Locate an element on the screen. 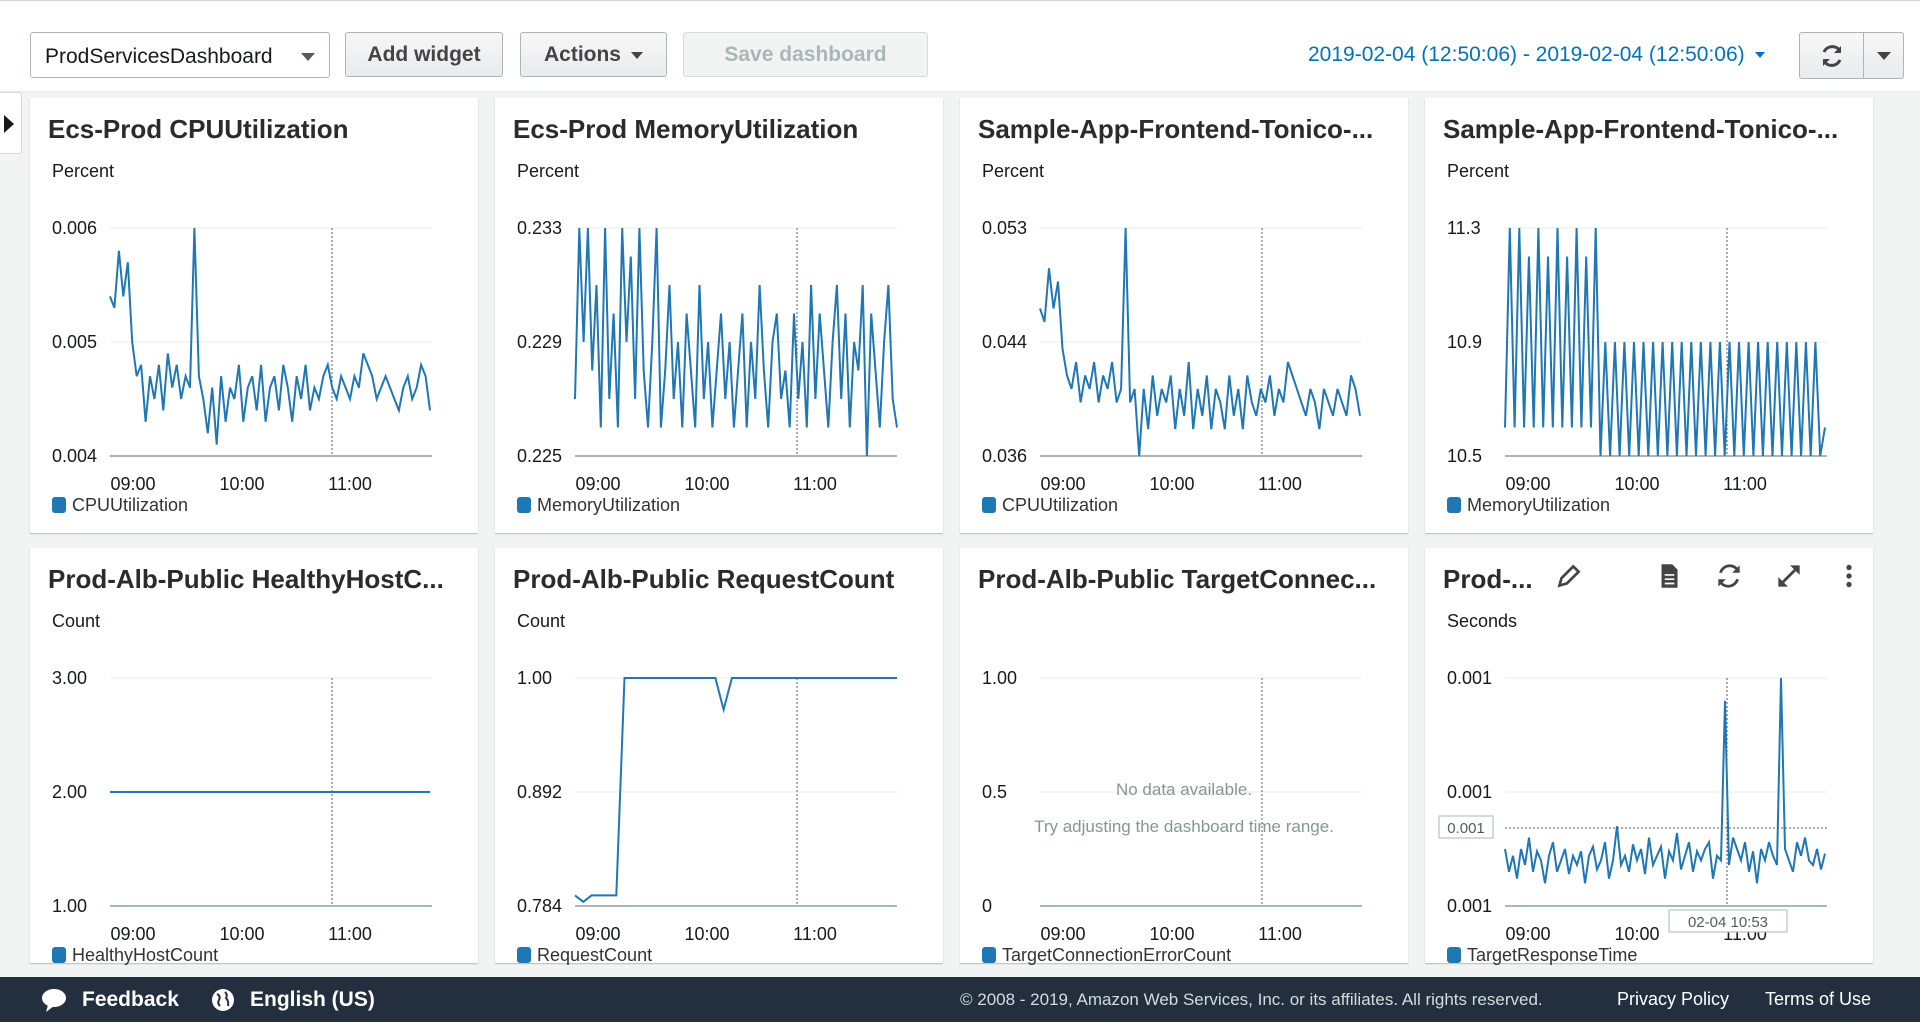  widget-unit-label: Count is located at coordinates (541, 621).